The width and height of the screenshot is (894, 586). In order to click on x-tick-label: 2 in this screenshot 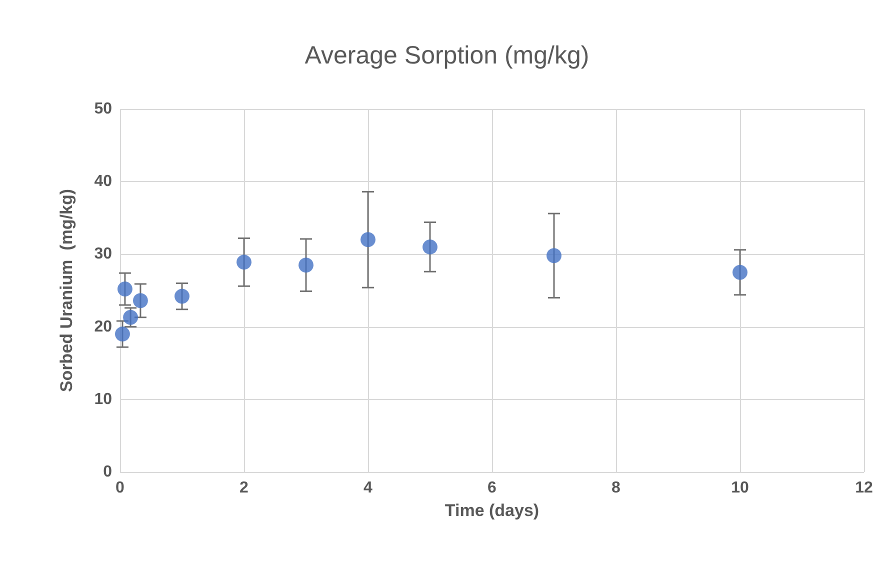, I will do `click(244, 488)`.